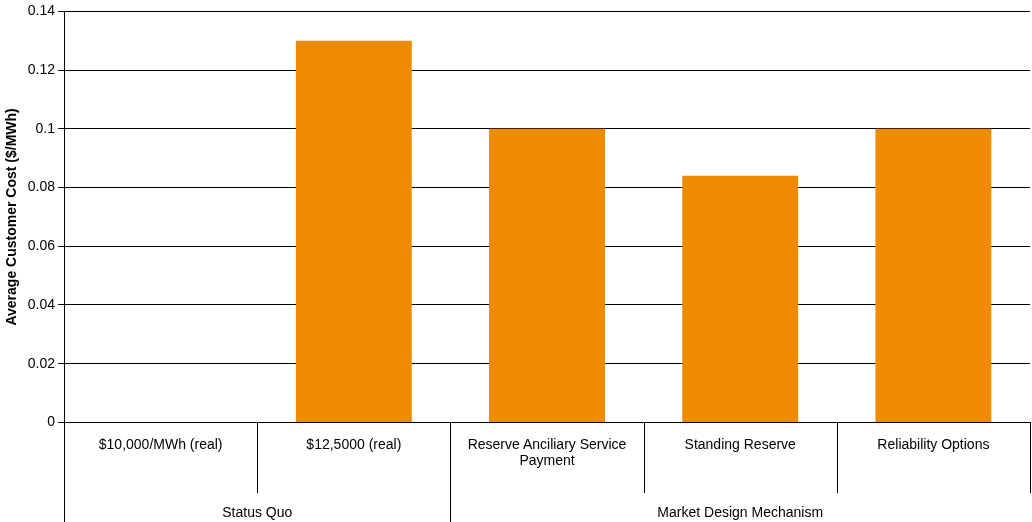 The image size is (1032, 522). Describe the element at coordinates (933, 443) in the screenshot. I see `x-tick-label: Reliability Options` at that location.